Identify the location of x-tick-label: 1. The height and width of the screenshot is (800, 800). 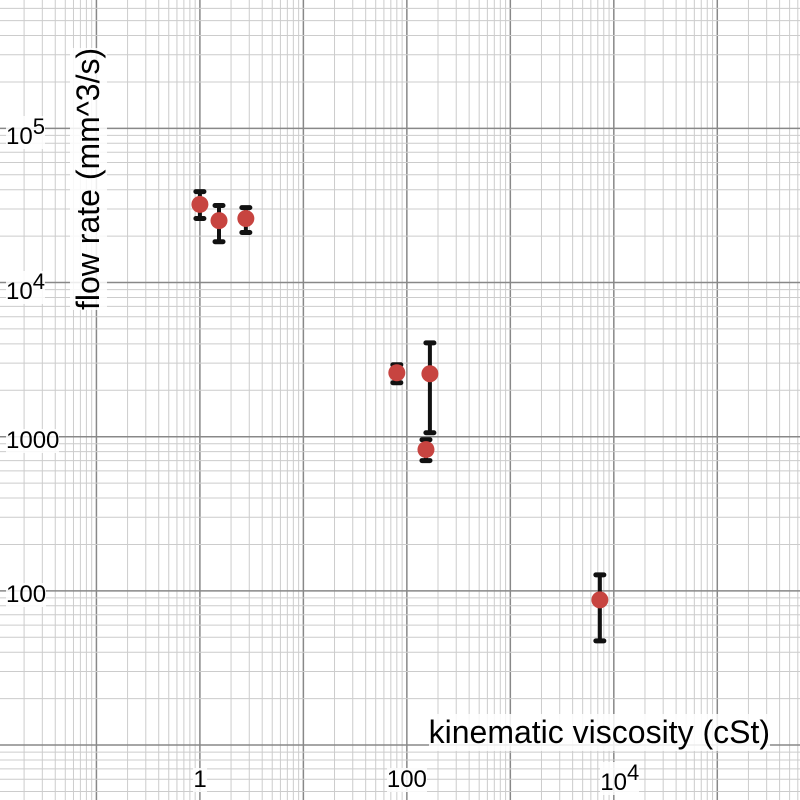
(200, 779).